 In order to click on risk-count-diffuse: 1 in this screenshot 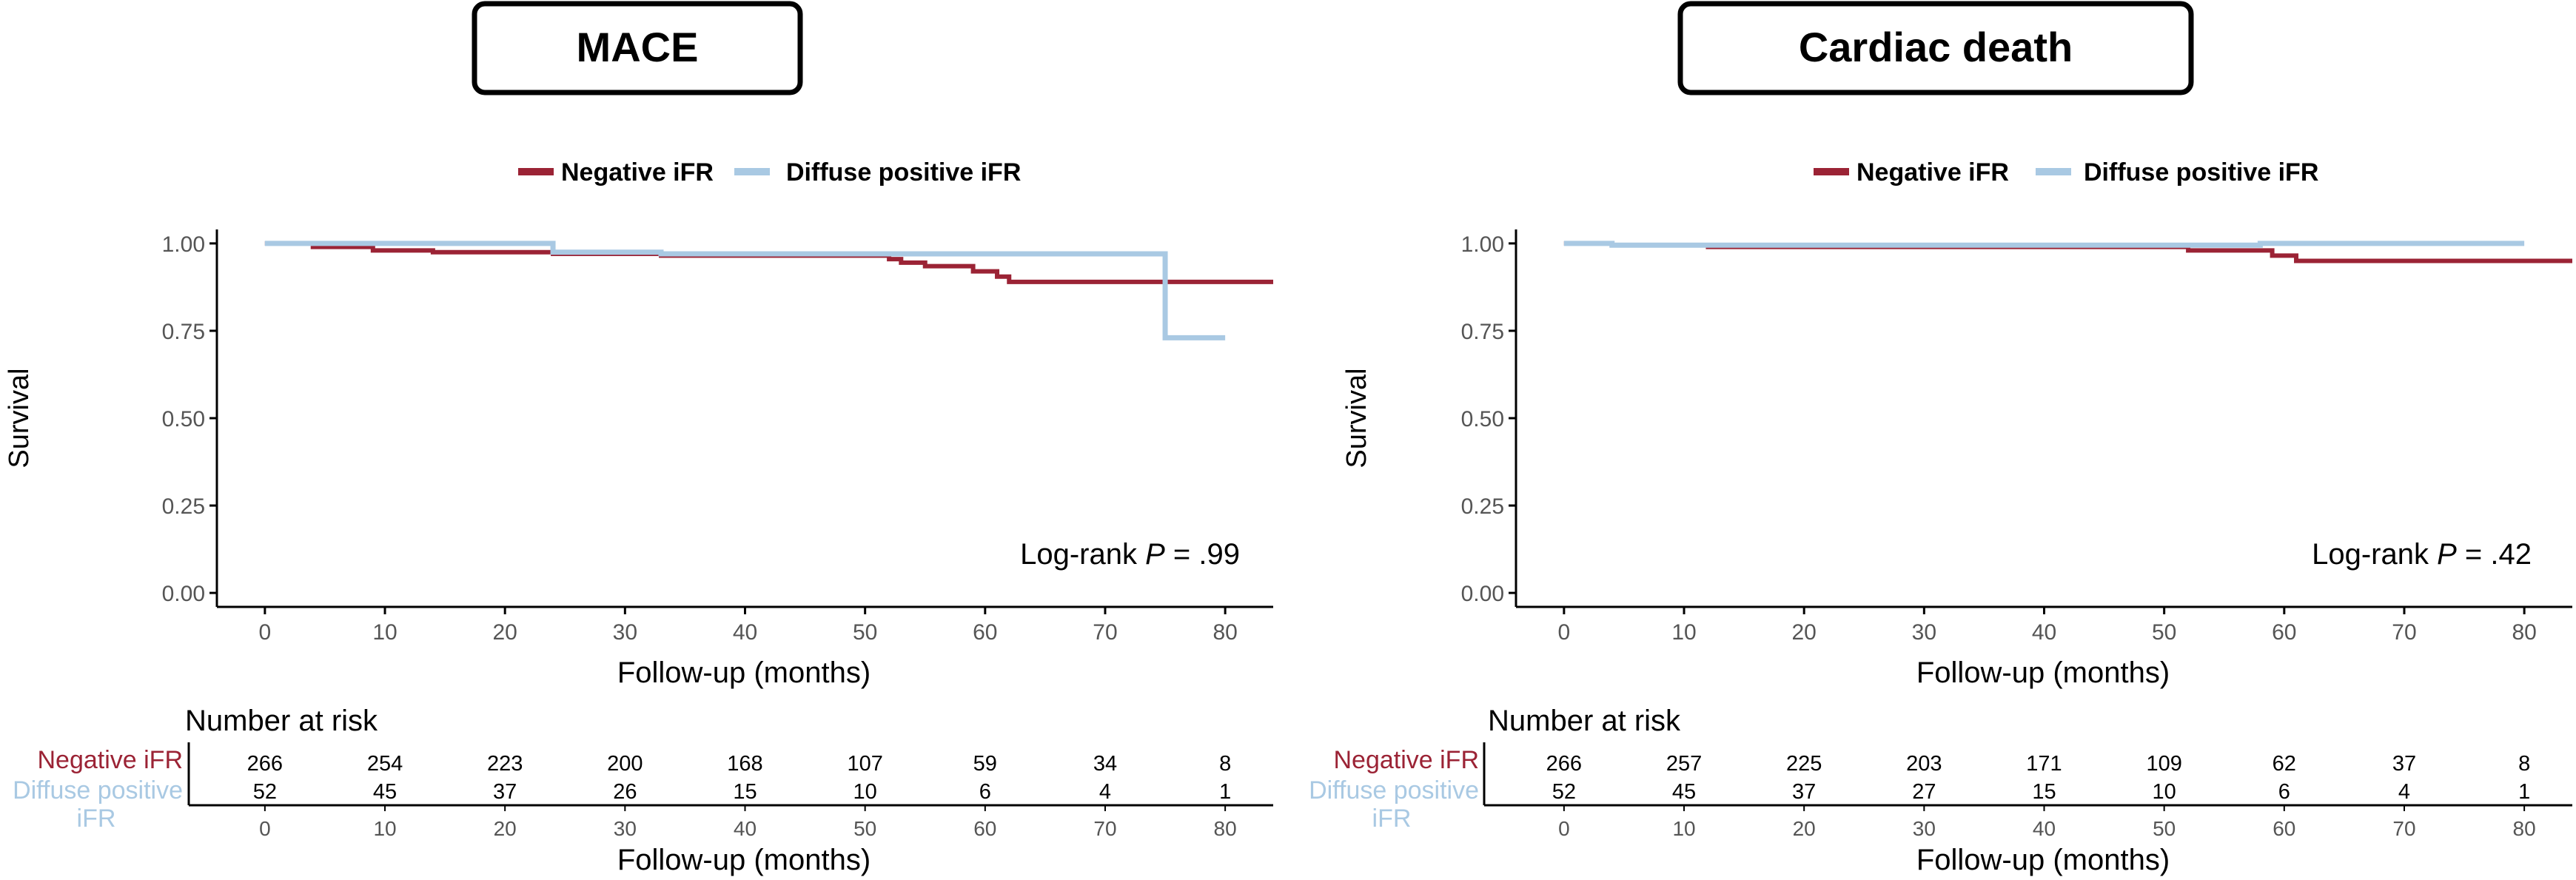, I will do `click(1225, 792)`.